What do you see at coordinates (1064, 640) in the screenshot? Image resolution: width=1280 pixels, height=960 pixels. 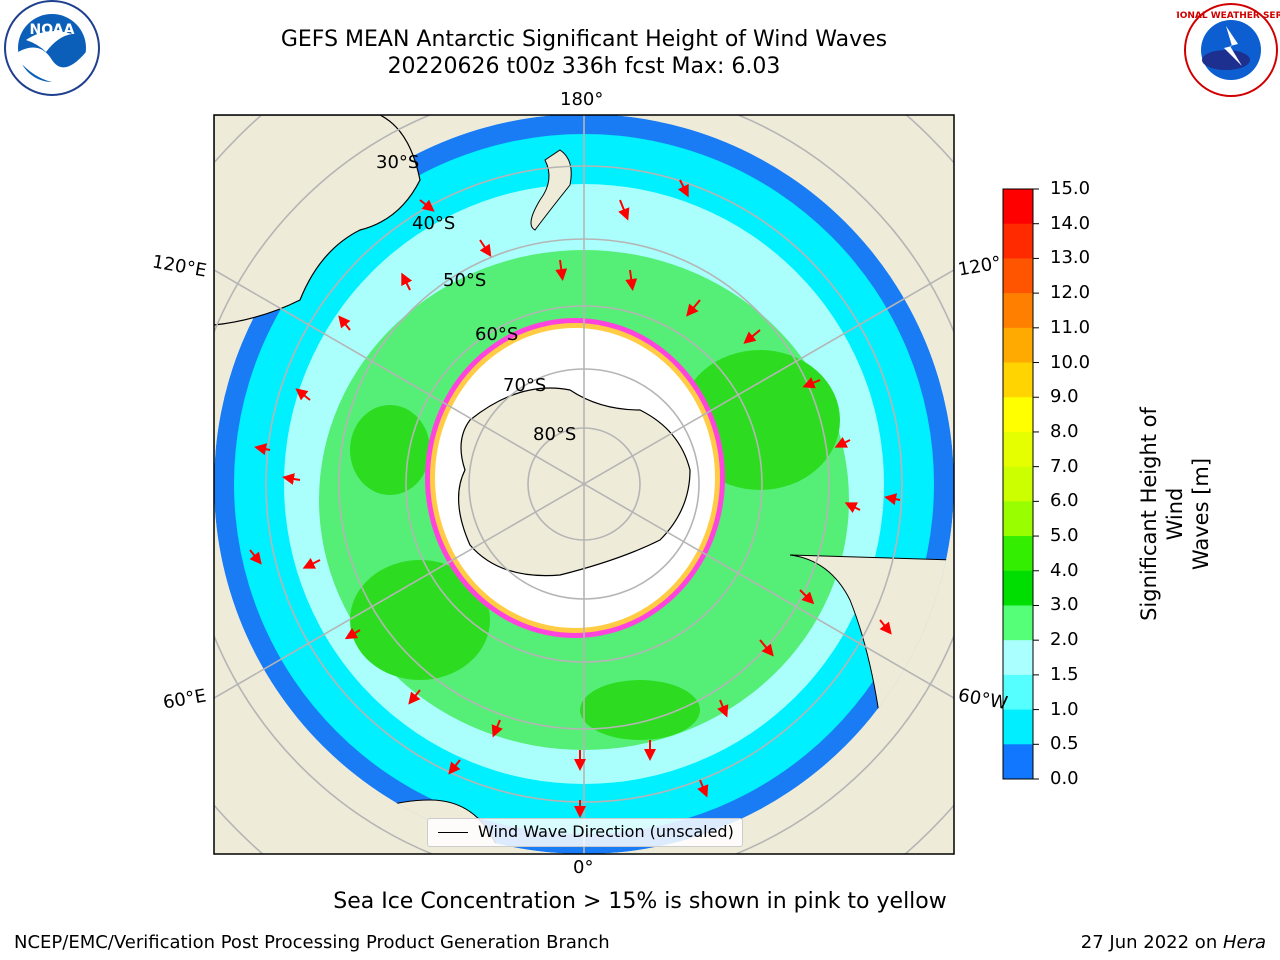 I see `colorbar-tick-label: 2.0` at bounding box center [1064, 640].